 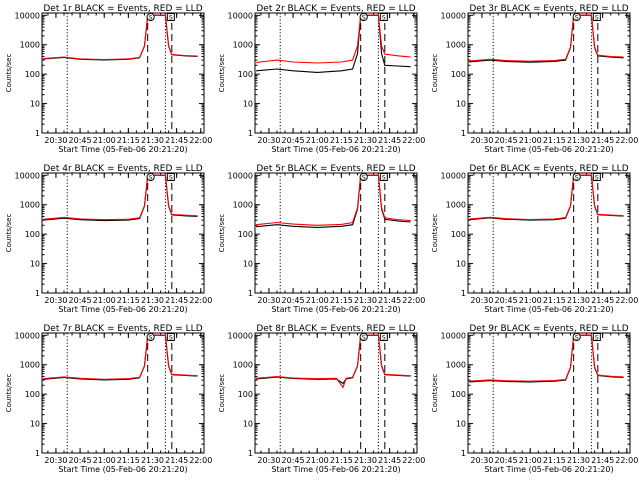 What do you see at coordinates (335, 329) in the screenshot?
I see `panel-title: Det 8r BLACK = Events, RED = LLD` at bounding box center [335, 329].